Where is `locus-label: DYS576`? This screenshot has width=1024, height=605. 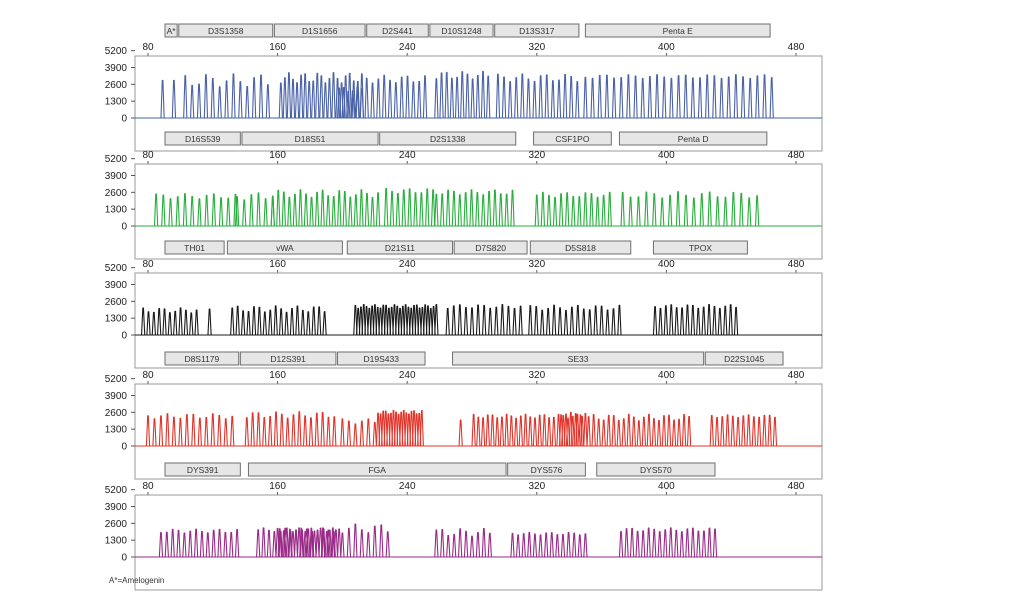 locus-label: DYS576 is located at coordinates (547, 470).